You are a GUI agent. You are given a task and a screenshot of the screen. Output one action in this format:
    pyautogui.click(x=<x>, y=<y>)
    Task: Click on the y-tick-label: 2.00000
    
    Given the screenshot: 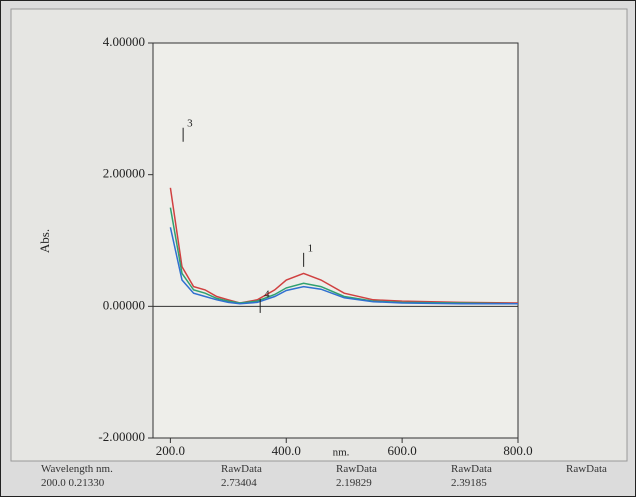 What is the action you would take?
    pyautogui.click(x=124, y=173)
    